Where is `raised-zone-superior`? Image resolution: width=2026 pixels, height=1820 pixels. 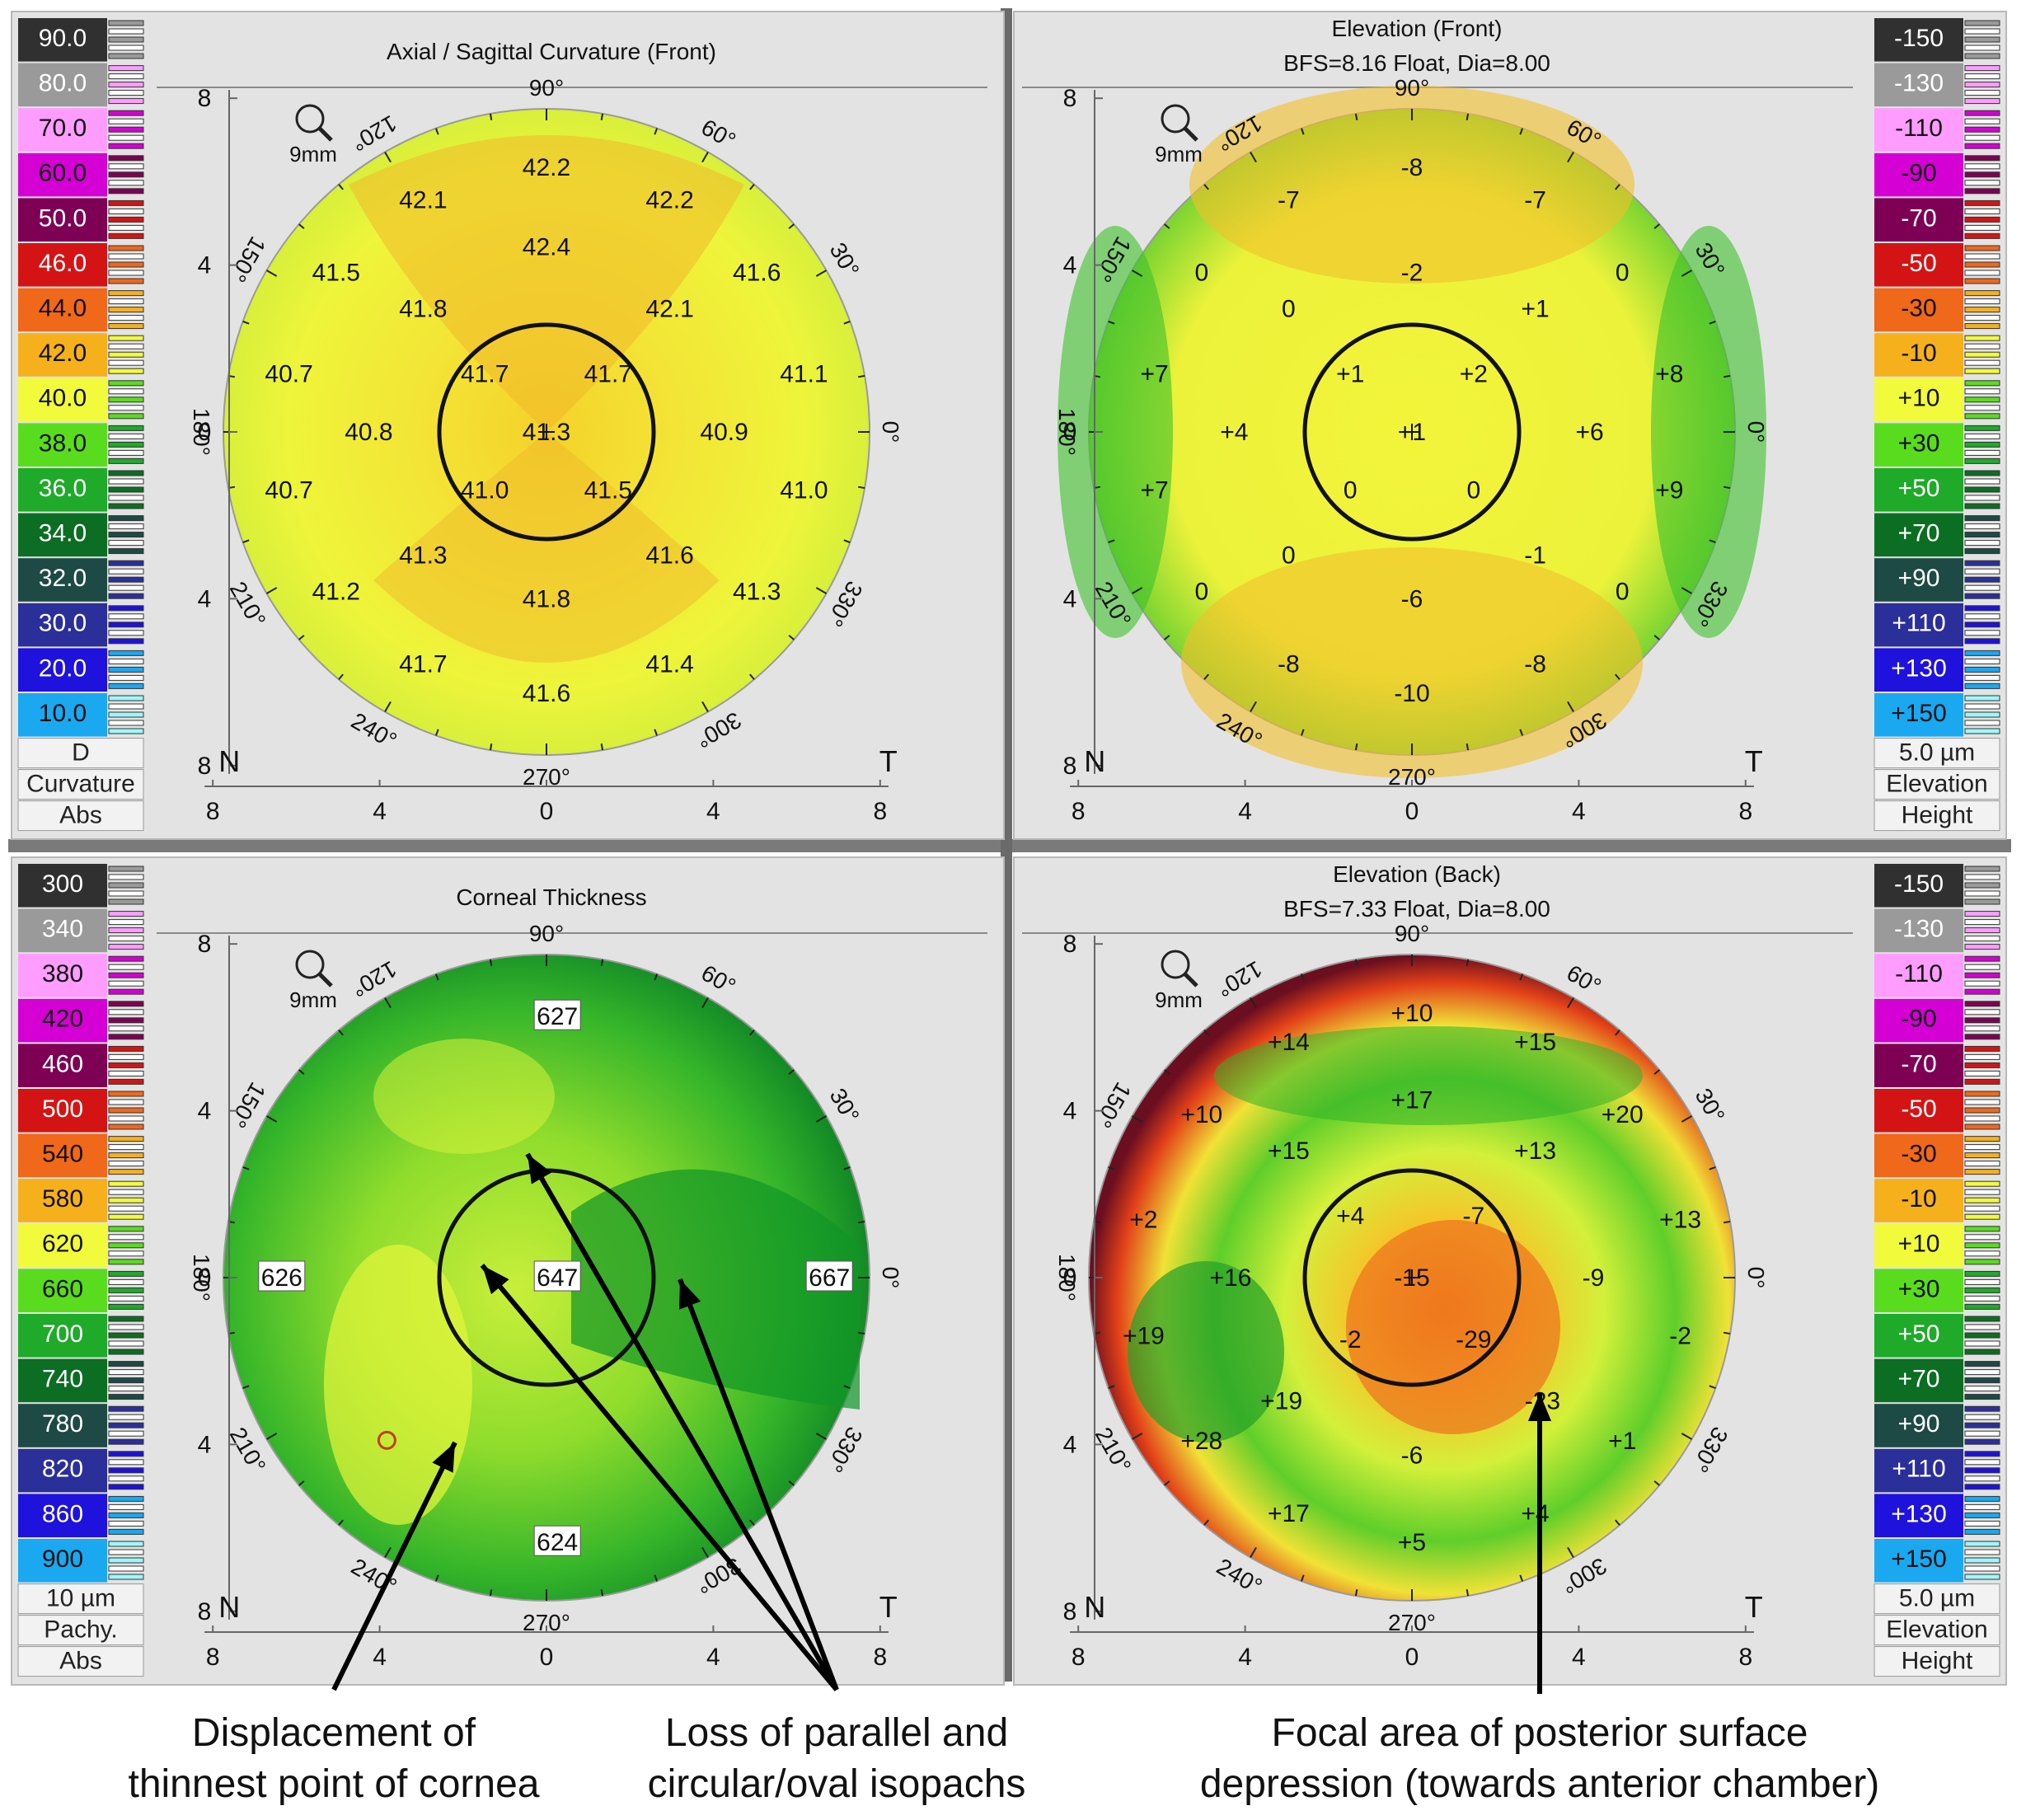 raised-zone-superior is located at coordinates (1428, 1075).